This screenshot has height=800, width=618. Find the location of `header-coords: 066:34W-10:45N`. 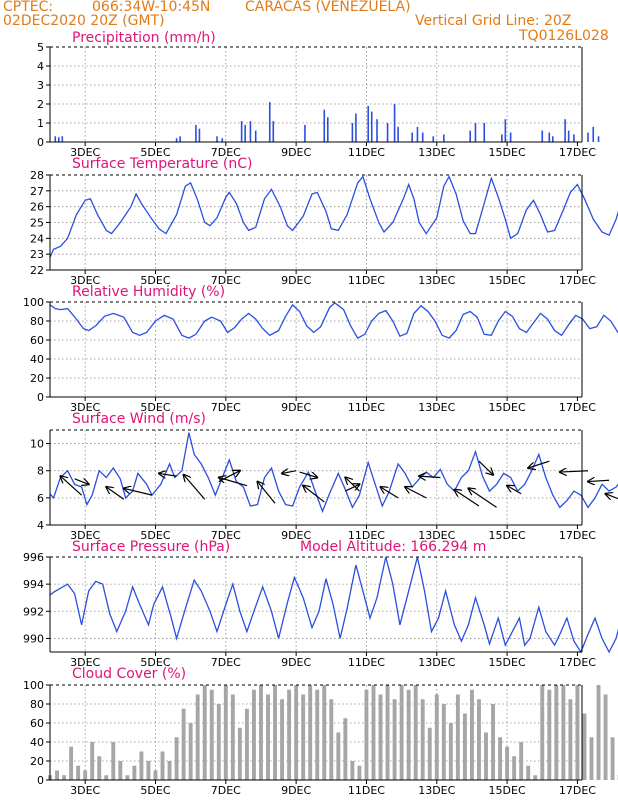

header-coords: 066:34W-10:45N is located at coordinates (151, 7).